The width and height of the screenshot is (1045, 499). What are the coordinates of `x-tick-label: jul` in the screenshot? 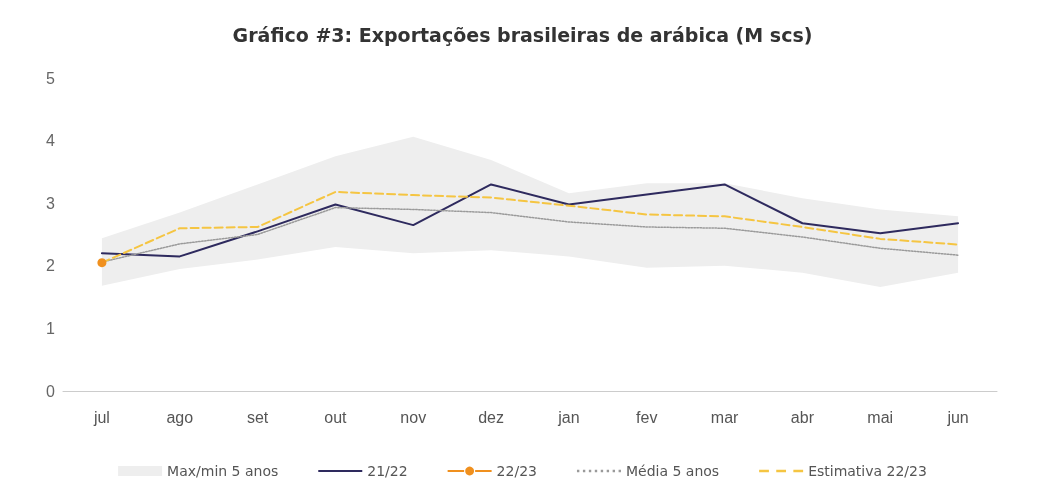 It's located at (101, 417).